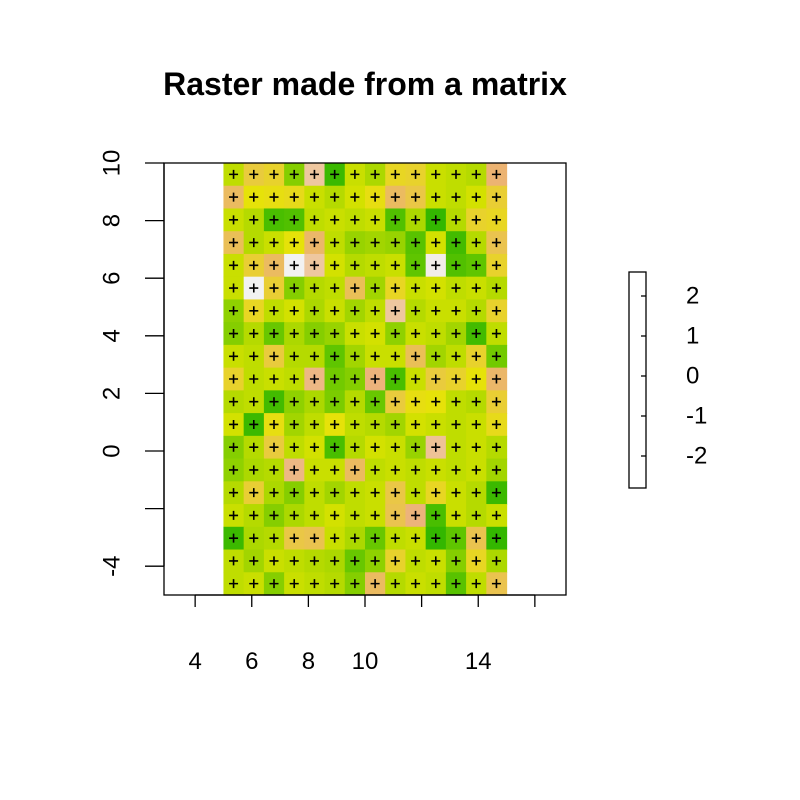  Describe the element at coordinates (696, 416) in the screenshot. I see `colorbar-tick-label: -1` at that location.